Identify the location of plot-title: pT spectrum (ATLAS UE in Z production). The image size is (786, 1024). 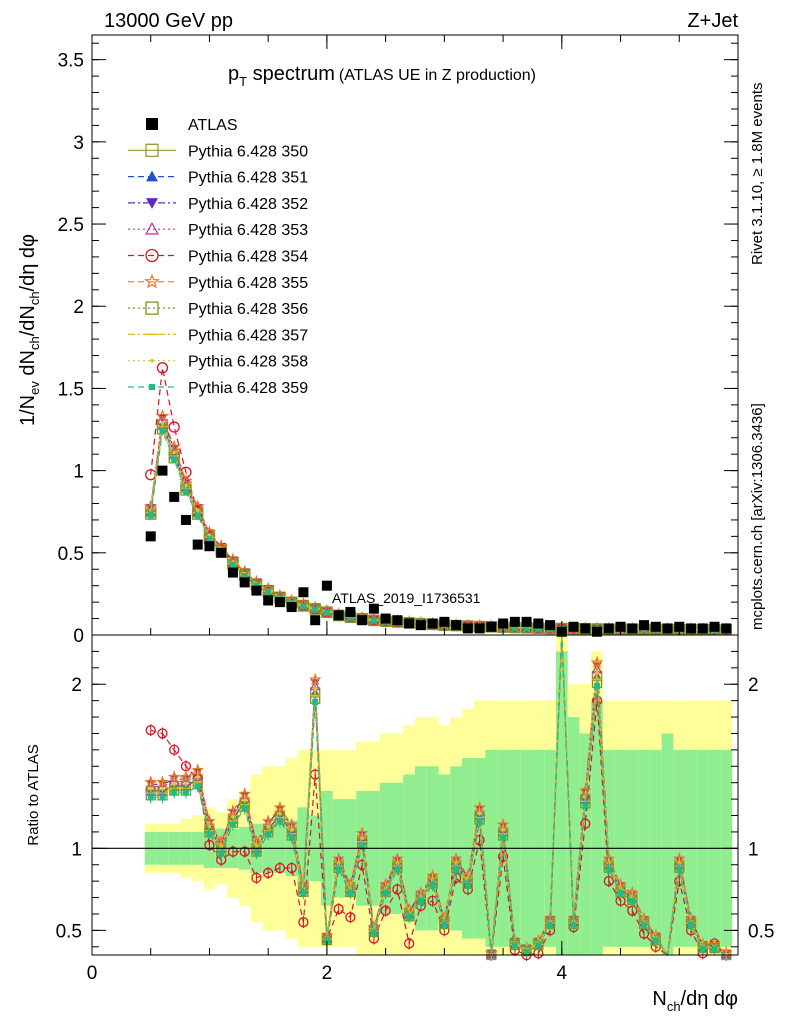
(382, 76).